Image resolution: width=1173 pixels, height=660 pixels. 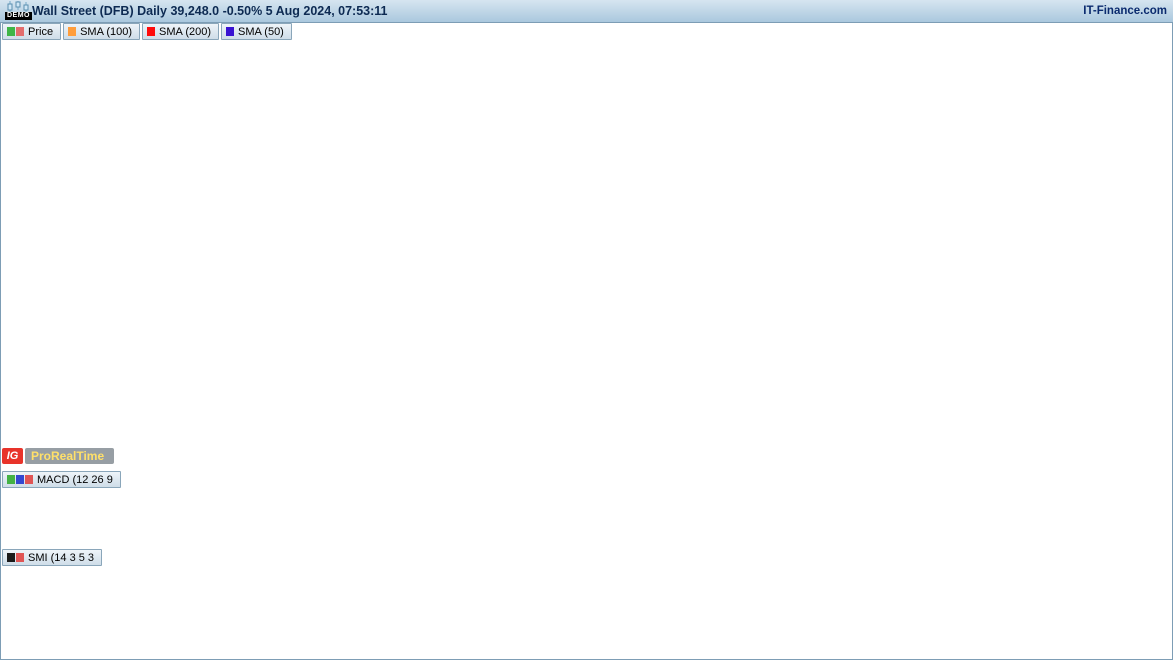 What do you see at coordinates (70, 456) in the screenshot?
I see `prorealtime-logo: ProRealTime` at bounding box center [70, 456].